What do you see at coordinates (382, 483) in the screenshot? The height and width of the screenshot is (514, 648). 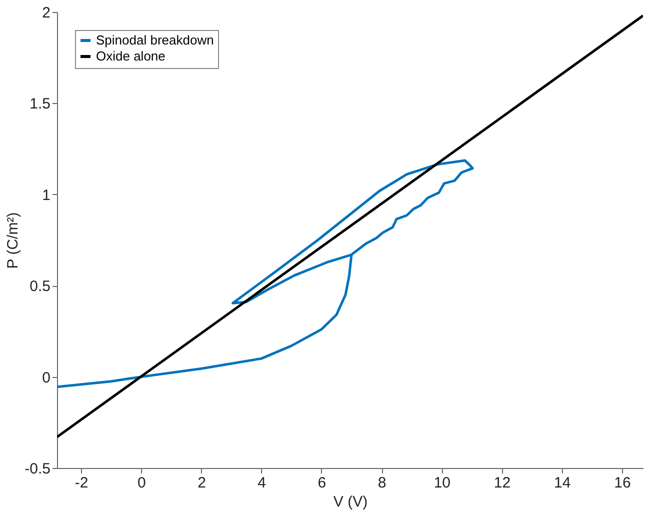 I see `x-tick-label: 8` at bounding box center [382, 483].